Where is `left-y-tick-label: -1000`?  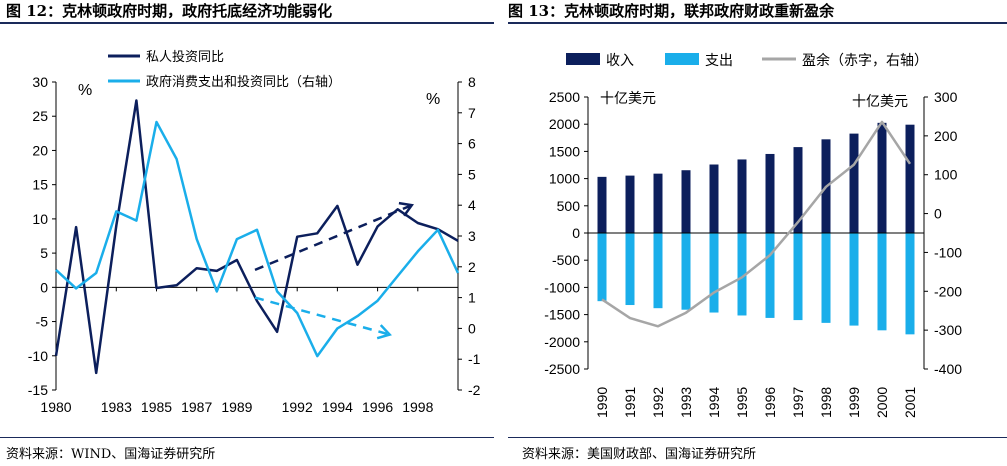 left-y-tick-label: -1000 is located at coordinates (562, 287).